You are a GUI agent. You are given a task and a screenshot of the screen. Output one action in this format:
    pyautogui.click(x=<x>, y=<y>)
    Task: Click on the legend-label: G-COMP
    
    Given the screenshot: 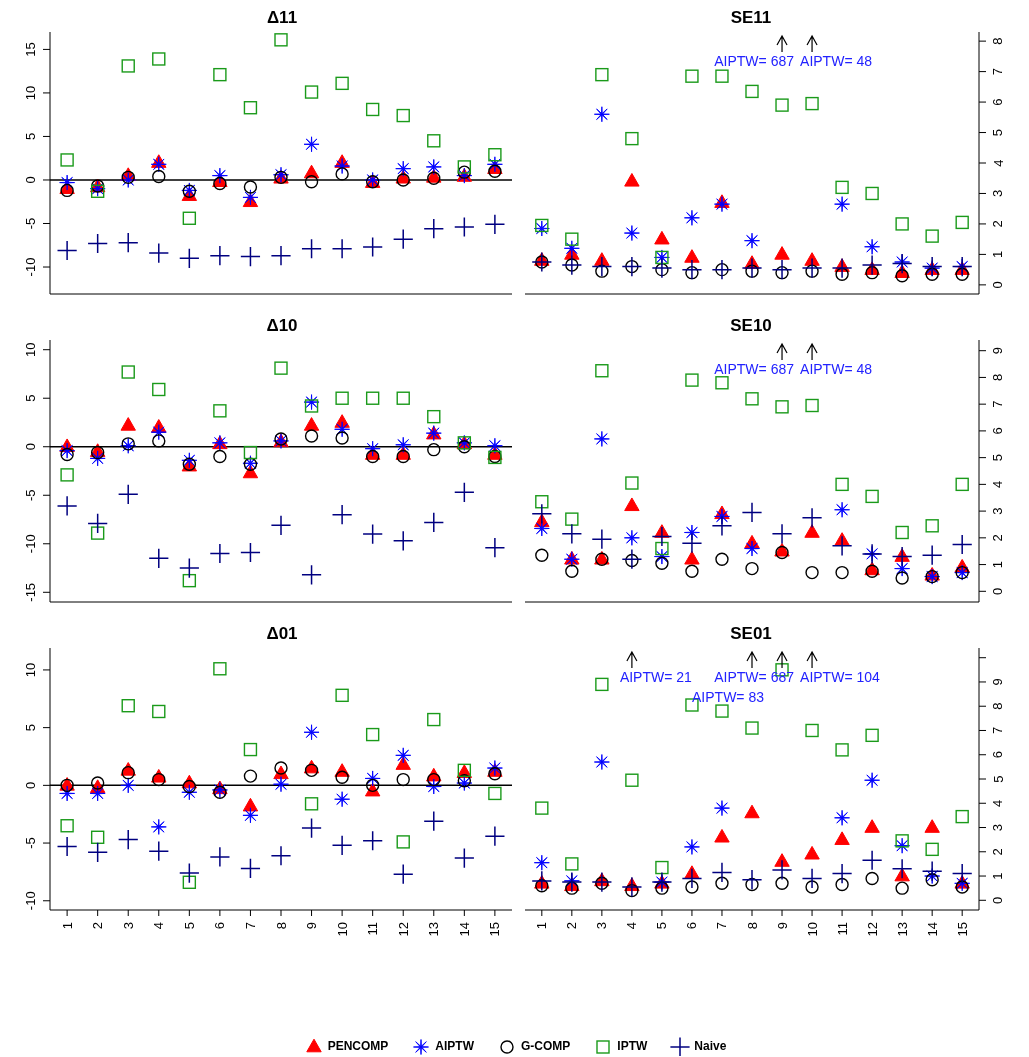 What is the action you would take?
    pyautogui.click(x=545, y=1046)
    